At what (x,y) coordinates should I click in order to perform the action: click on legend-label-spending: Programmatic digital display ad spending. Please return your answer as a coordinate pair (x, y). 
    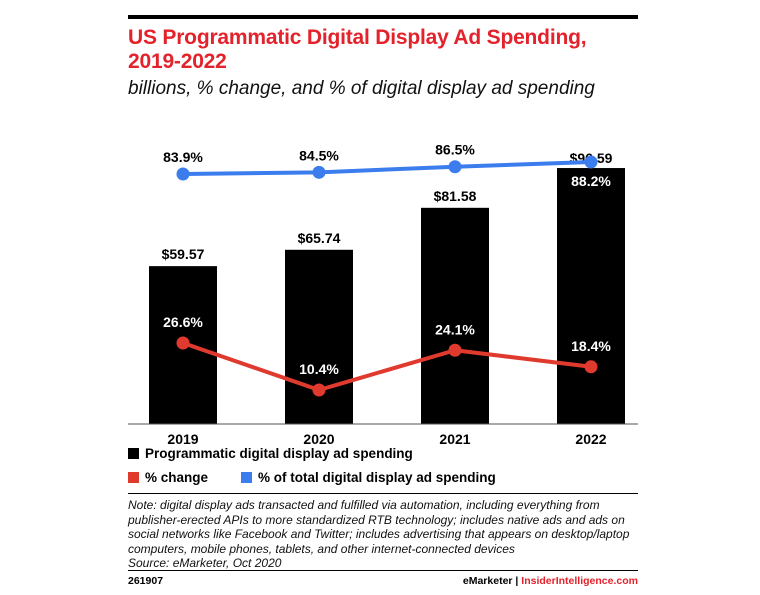
    Looking at the image, I should click on (279, 453).